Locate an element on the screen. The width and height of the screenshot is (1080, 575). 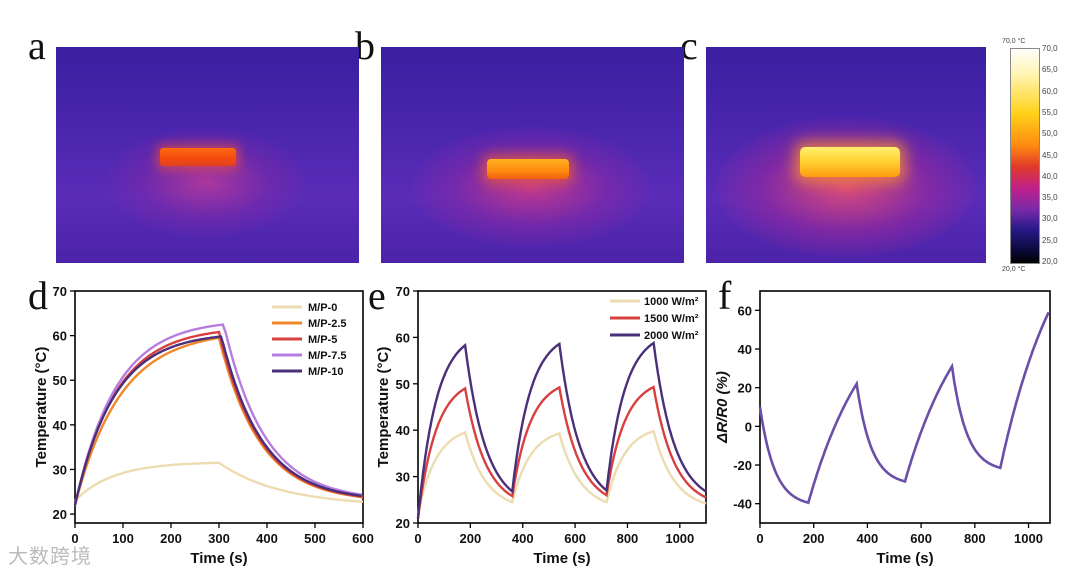
x-tick-label: 100 is located at coordinates (123, 538).